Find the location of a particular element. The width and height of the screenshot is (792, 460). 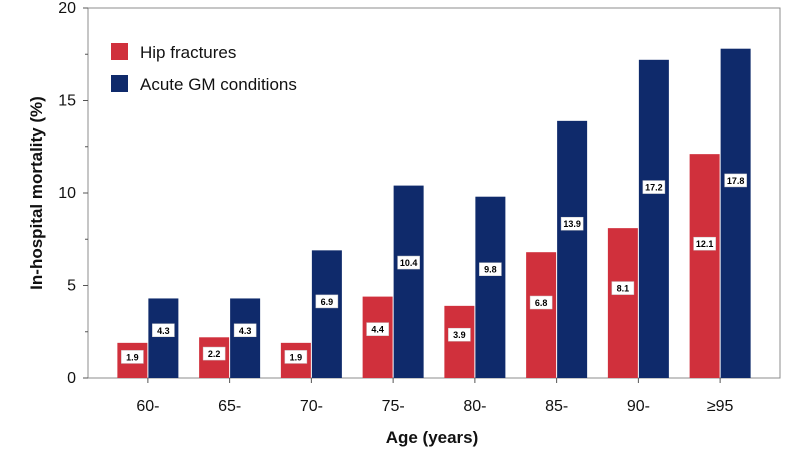

x-tick-label: ≥95 is located at coordinates (720, 406).